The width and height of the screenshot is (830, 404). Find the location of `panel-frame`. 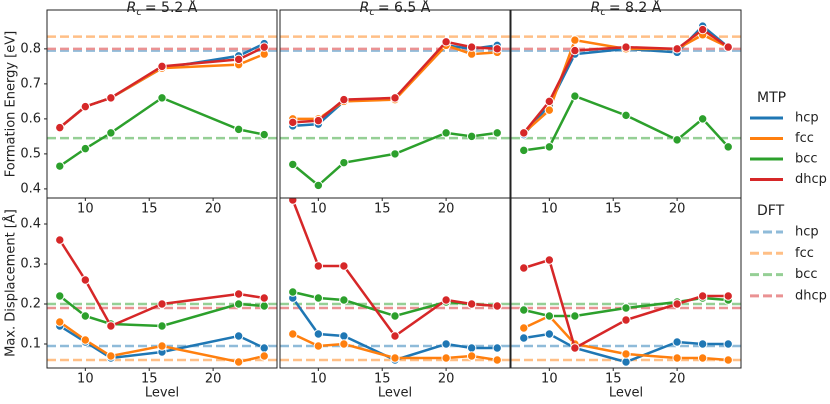

panel-frame is located at coordinates (626, 283).